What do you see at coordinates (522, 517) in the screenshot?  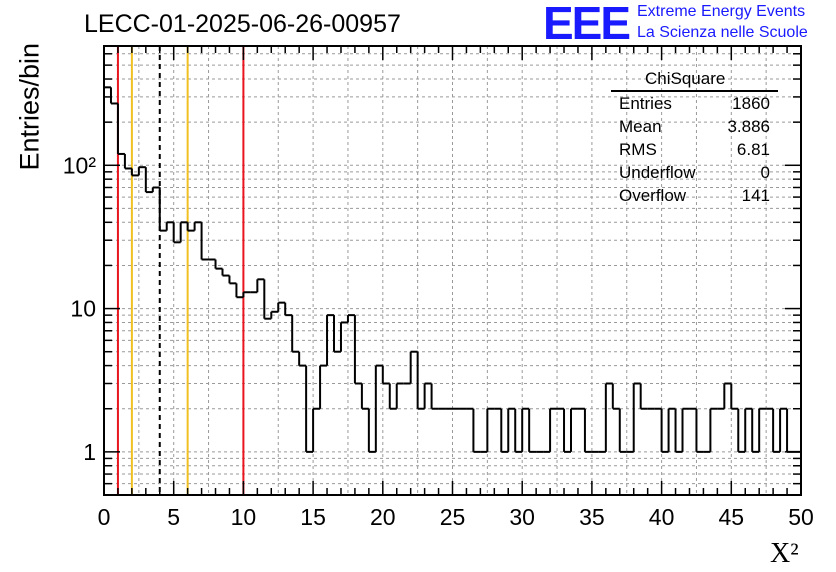 I see `x-tick-label: 30` at bounding box center [522, 517].